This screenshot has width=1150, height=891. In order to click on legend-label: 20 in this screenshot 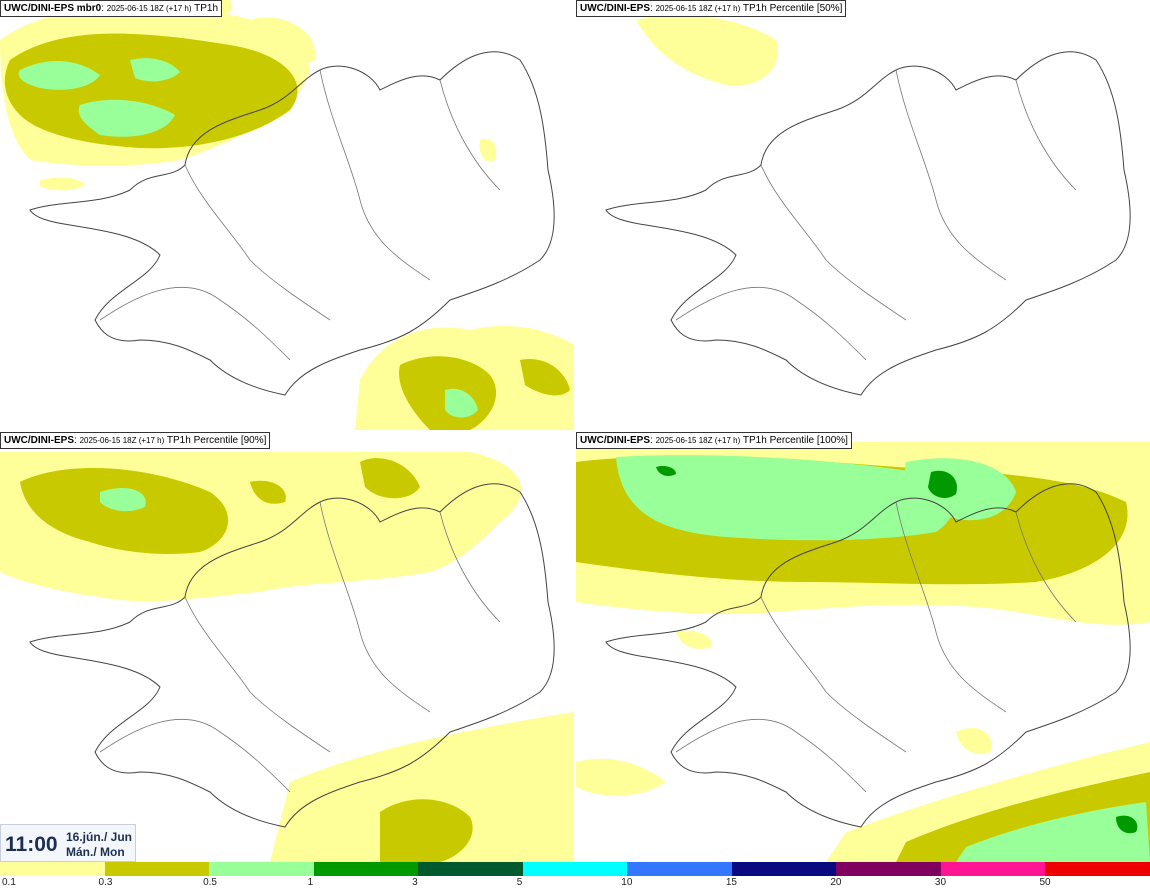, I will do `click(836, 882)`.